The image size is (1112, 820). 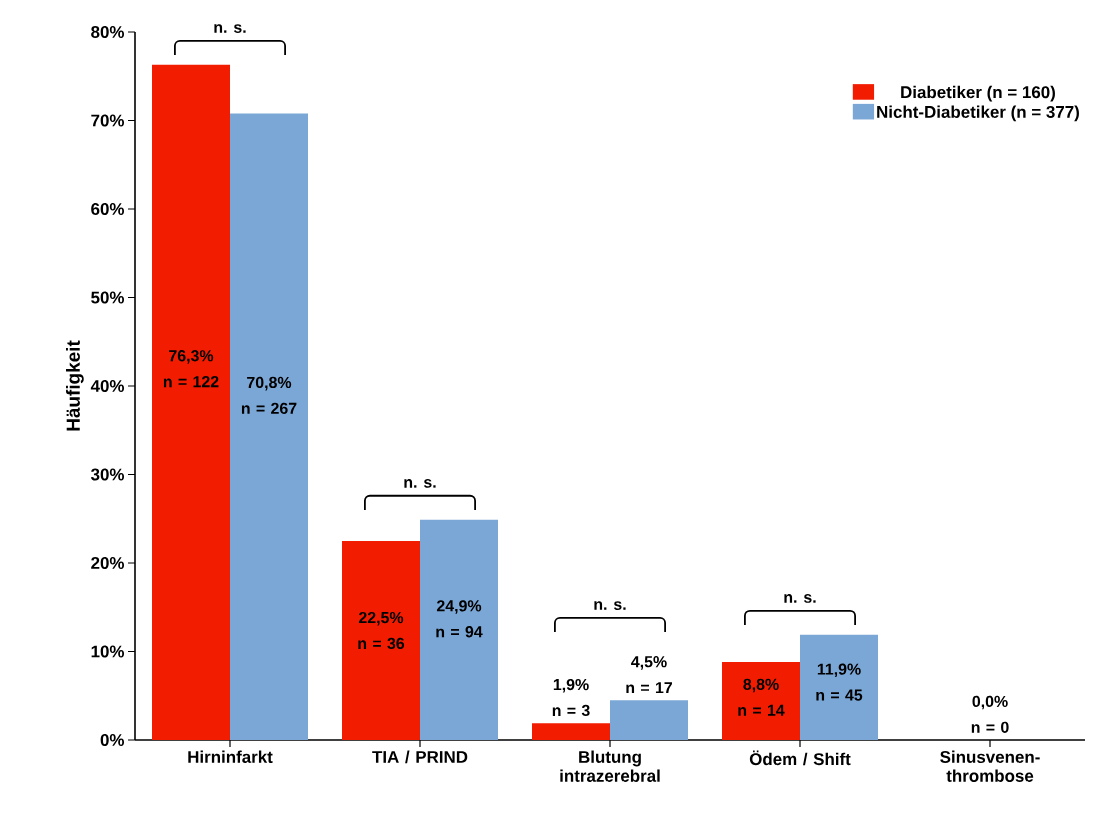 I want to click on y-tick-label: 20%, so click(x=108, y=563).